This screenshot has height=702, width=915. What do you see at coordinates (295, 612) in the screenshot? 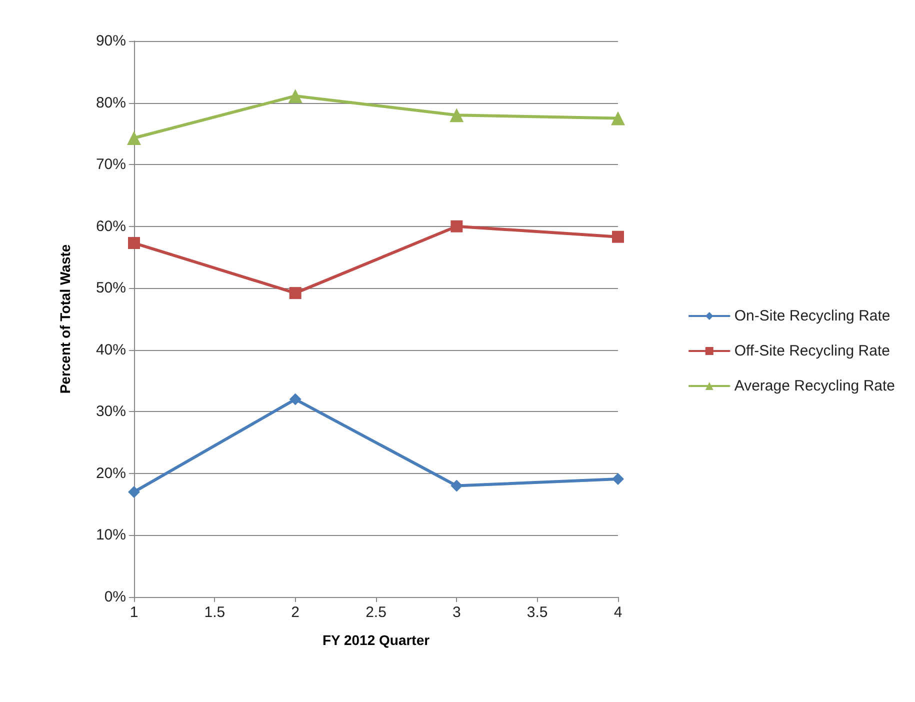
I see `x-tick-label: 2` at bounding box center [295, 612].